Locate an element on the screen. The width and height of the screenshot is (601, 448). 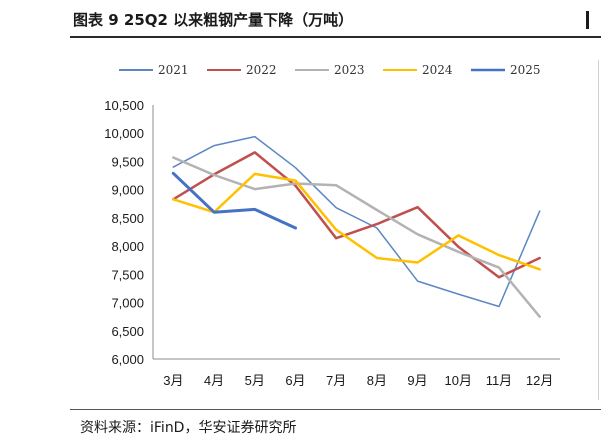
y-tick-label: 10,000 is located at coordinates (124, 133).